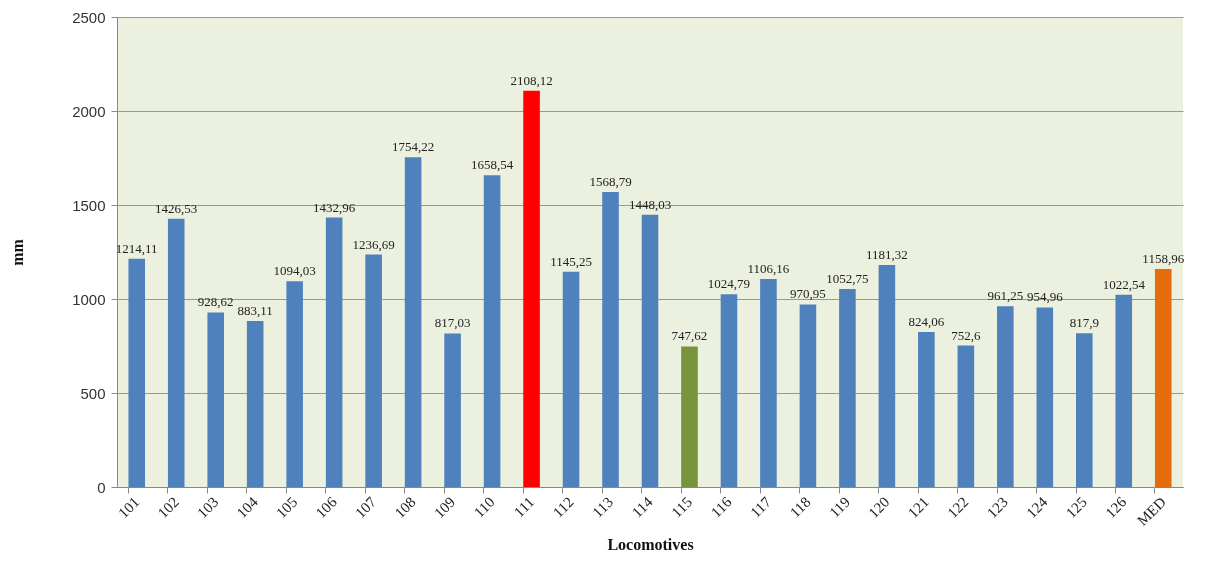 This screenshot has height=585, width=1206. Describe the element at coordinates (89, 299) in the screenshot. I see `y-tick-label: 1000` at that location.